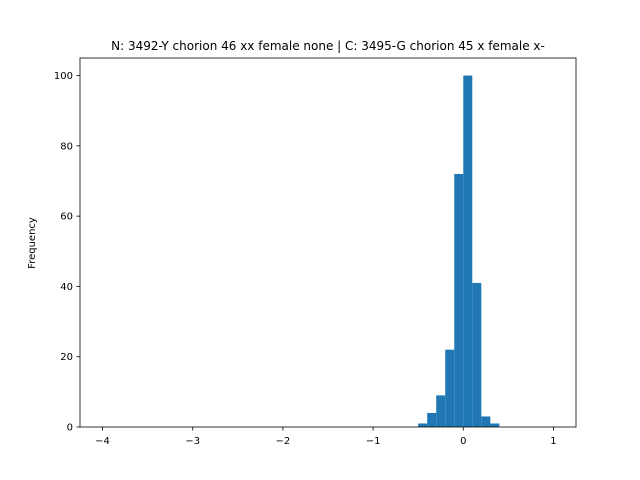 The image size is (640, 480). Describe the element at coordinates (32, 243) in the screenshot. I see `y-axis-label: Frequency` at that location.